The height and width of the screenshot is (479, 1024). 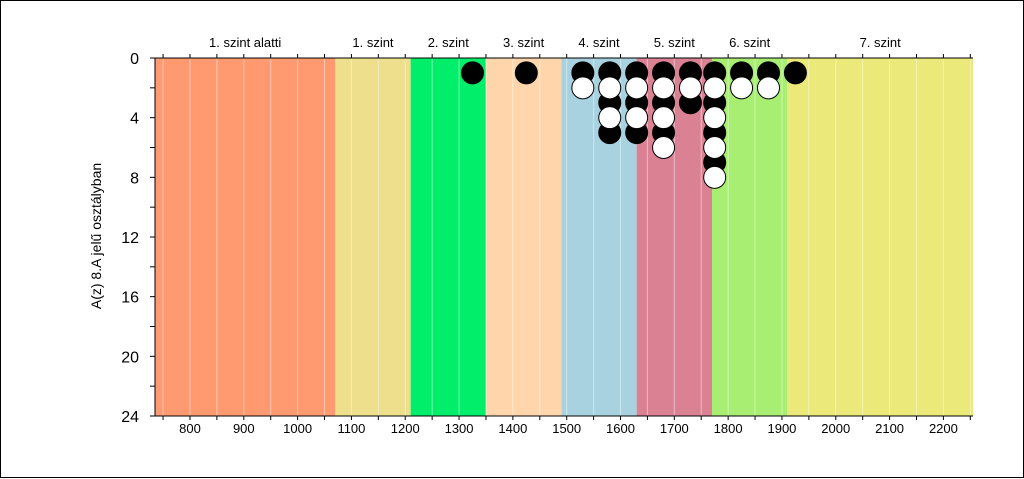 What do you see at coordinates (373, 42) in the screenshot?
I see `band-label: 1. szint` at bounding box center [373, 42].